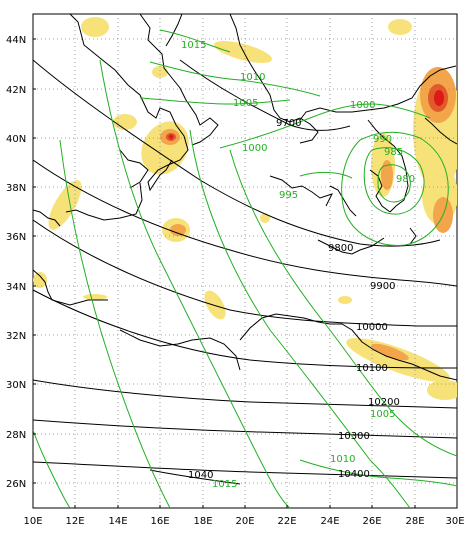 This screenshot has height=534, width=476. Describe the element at coordinates (340, 248) in the screenshot. I see `label-9800: 9800` at that location.